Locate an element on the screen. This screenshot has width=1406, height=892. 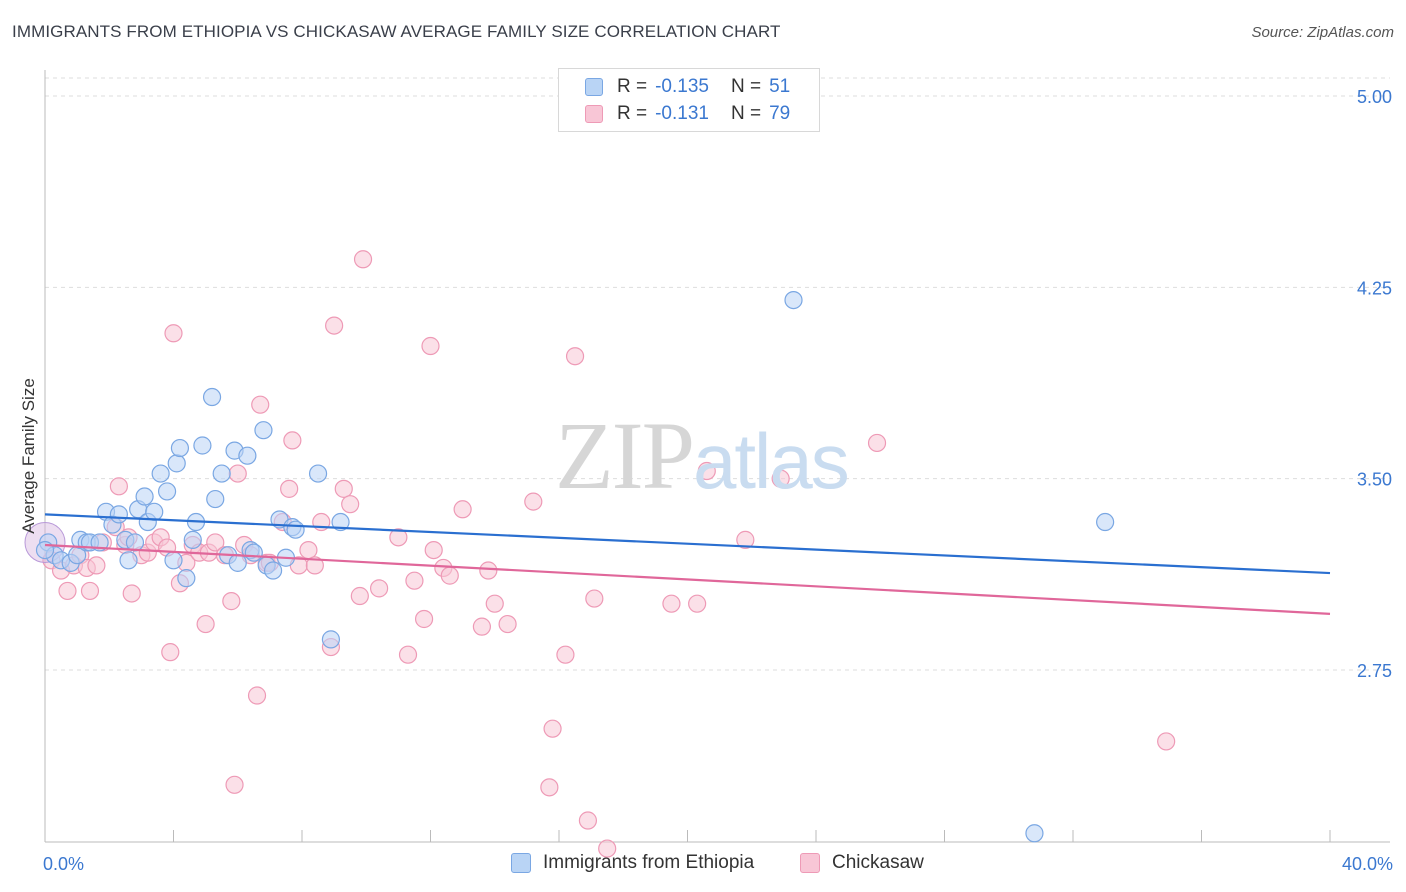
y-tick-label: 2.75 is located at coordinates (1374, 671).